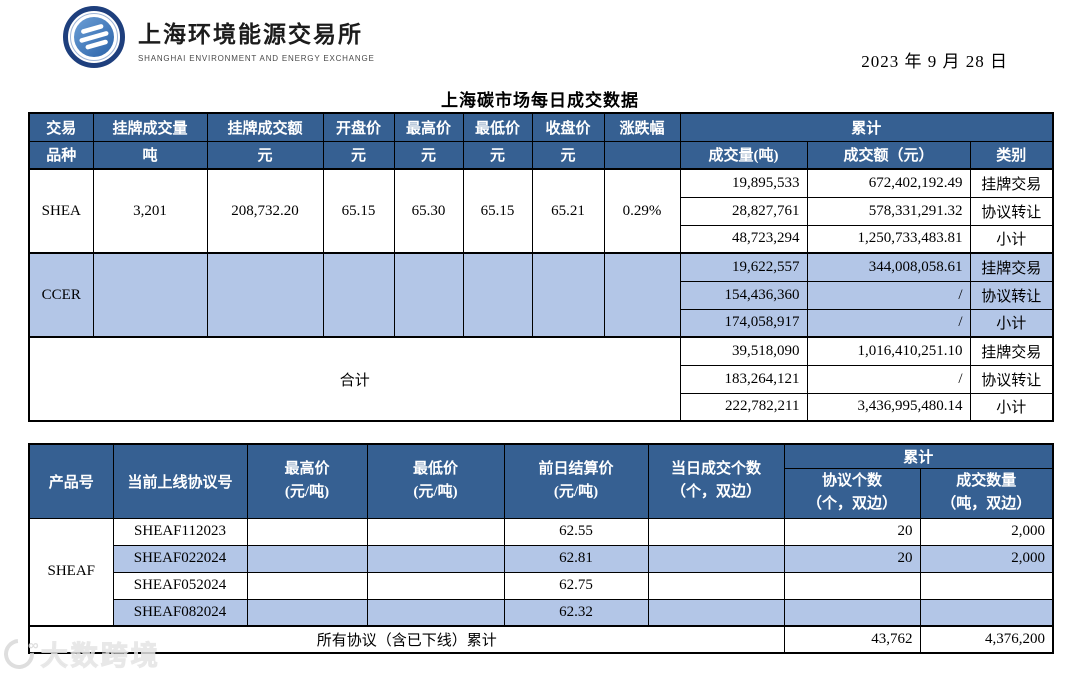  I want to click on shea-close-cell: 65.21, so click(568, 211).